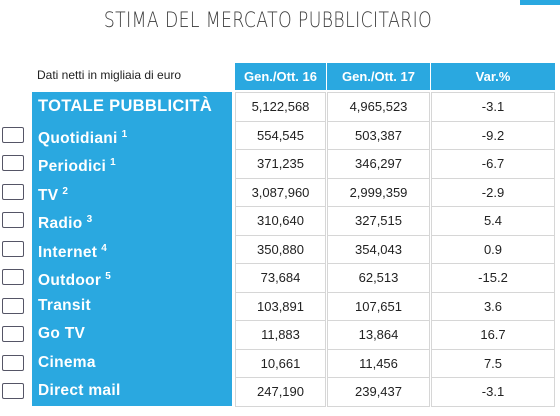 This screenshot has width=560, height=416. What do you see at coordinates (378, 135) in the screenshot?
I see `cell-value: 503,387` at bounding box center [378, 135].